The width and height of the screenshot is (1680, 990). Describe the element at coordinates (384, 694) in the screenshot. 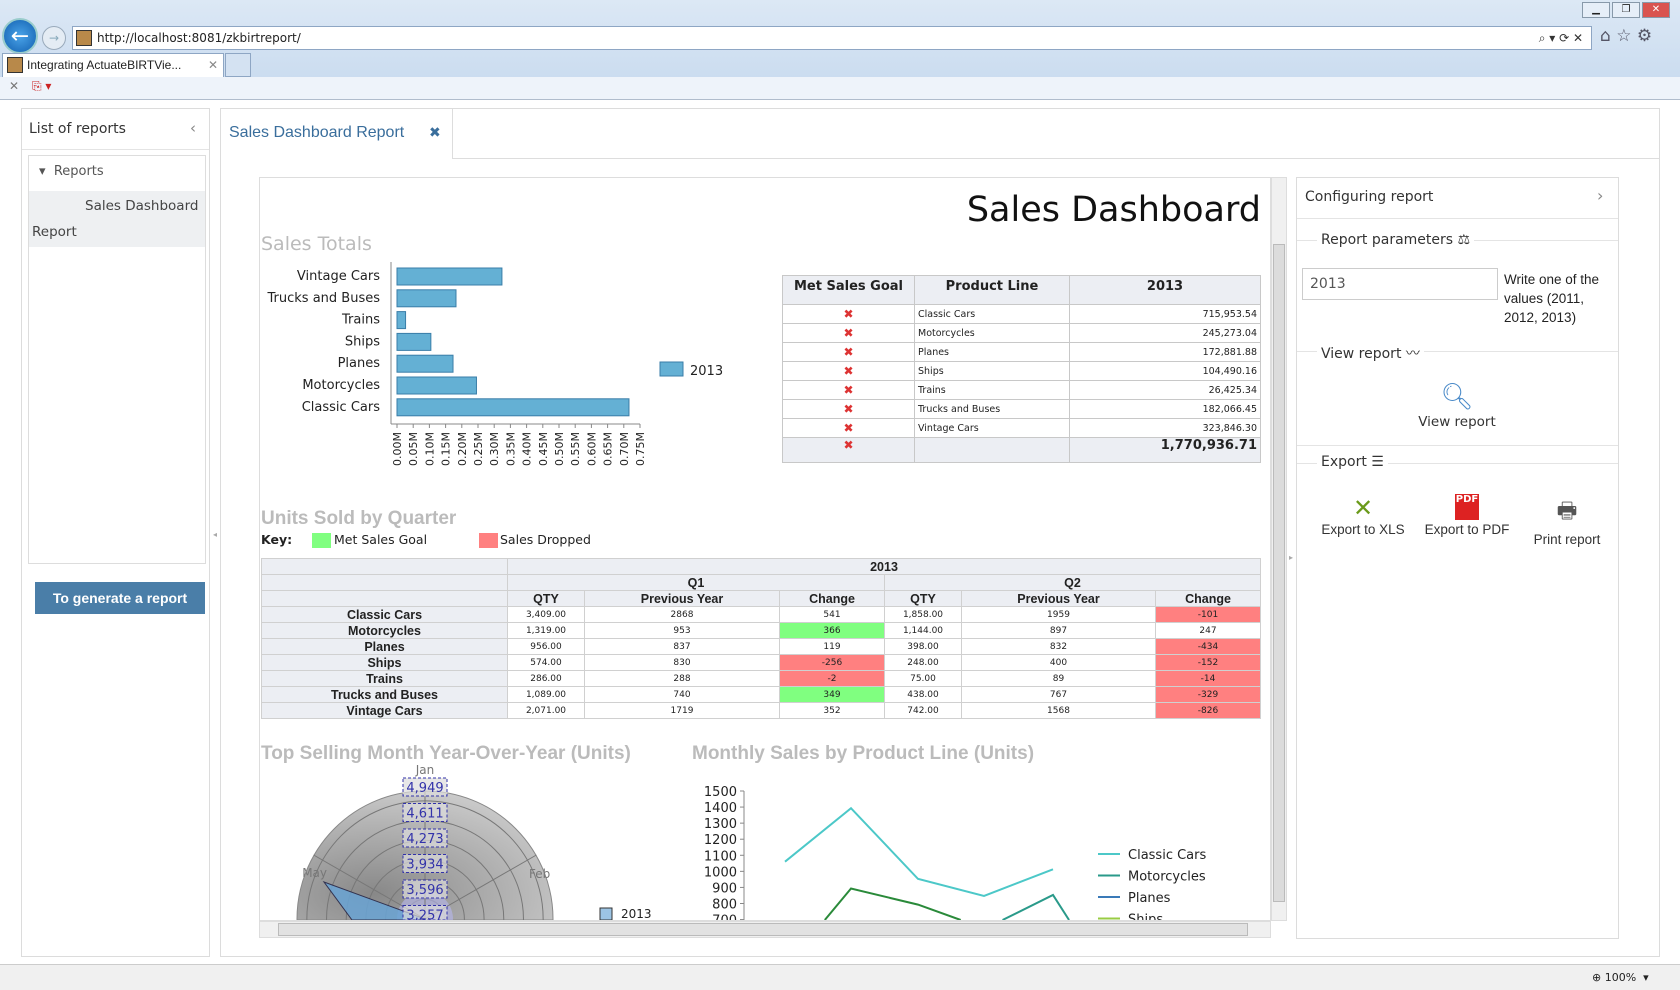

I see `product-cell: Trucks and Buses` at that location.